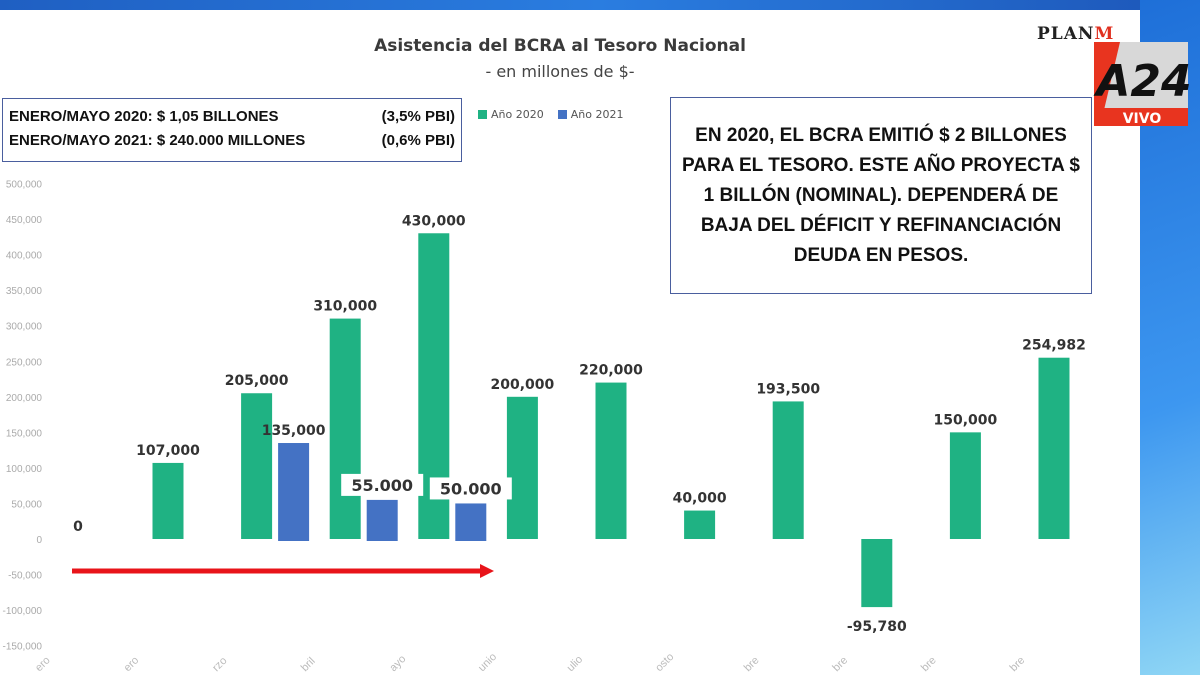 This screenshot has width=1200, height=675. I want to click on y-tick-label: -150,000, so click(23, 647).